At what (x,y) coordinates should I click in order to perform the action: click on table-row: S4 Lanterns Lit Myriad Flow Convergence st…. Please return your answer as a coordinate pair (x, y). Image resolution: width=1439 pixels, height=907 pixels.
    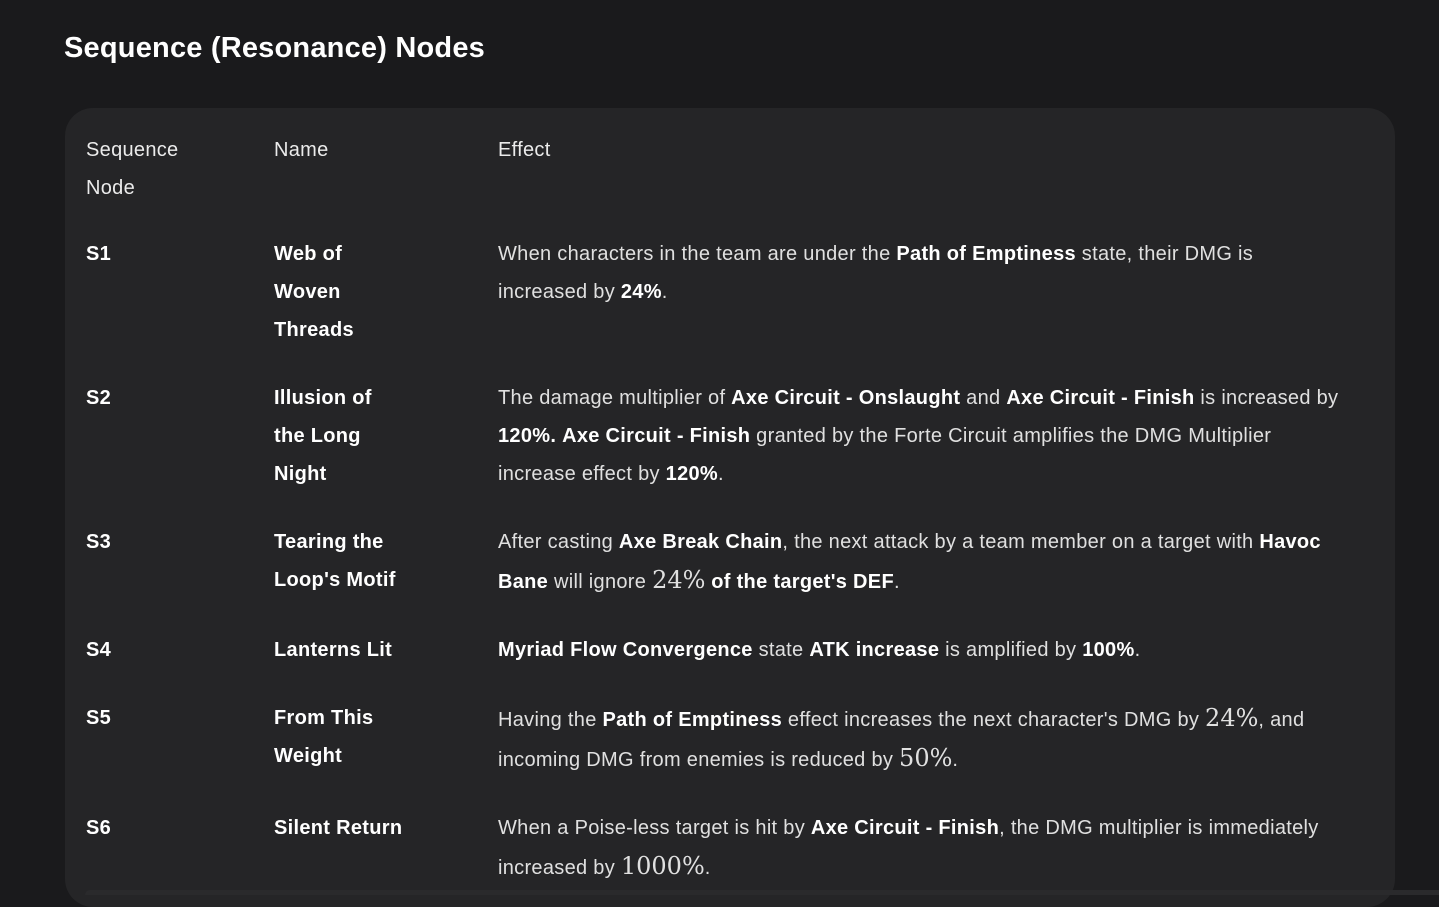
    Looking at the image, I should click on (712, 650).